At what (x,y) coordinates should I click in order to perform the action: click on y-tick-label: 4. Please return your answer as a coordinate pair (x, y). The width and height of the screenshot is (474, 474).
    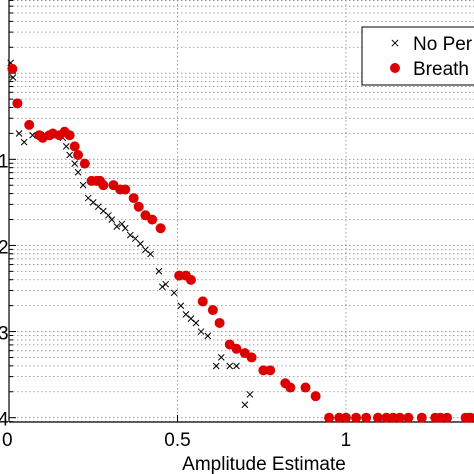
    Looking at the image, I should click on (4, 420).